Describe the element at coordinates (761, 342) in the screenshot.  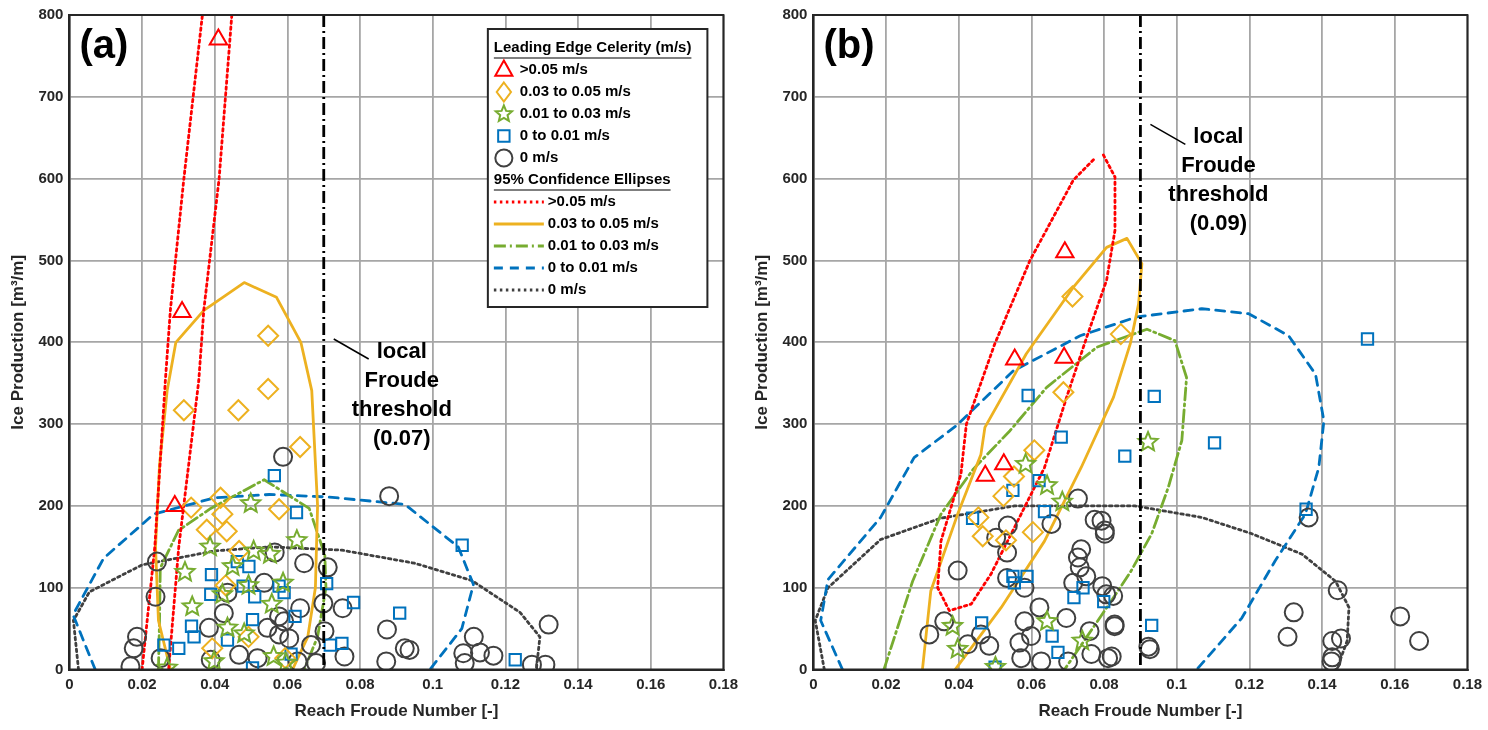
I see `y-axis-title: Ice Production [m³/m]` at that location.